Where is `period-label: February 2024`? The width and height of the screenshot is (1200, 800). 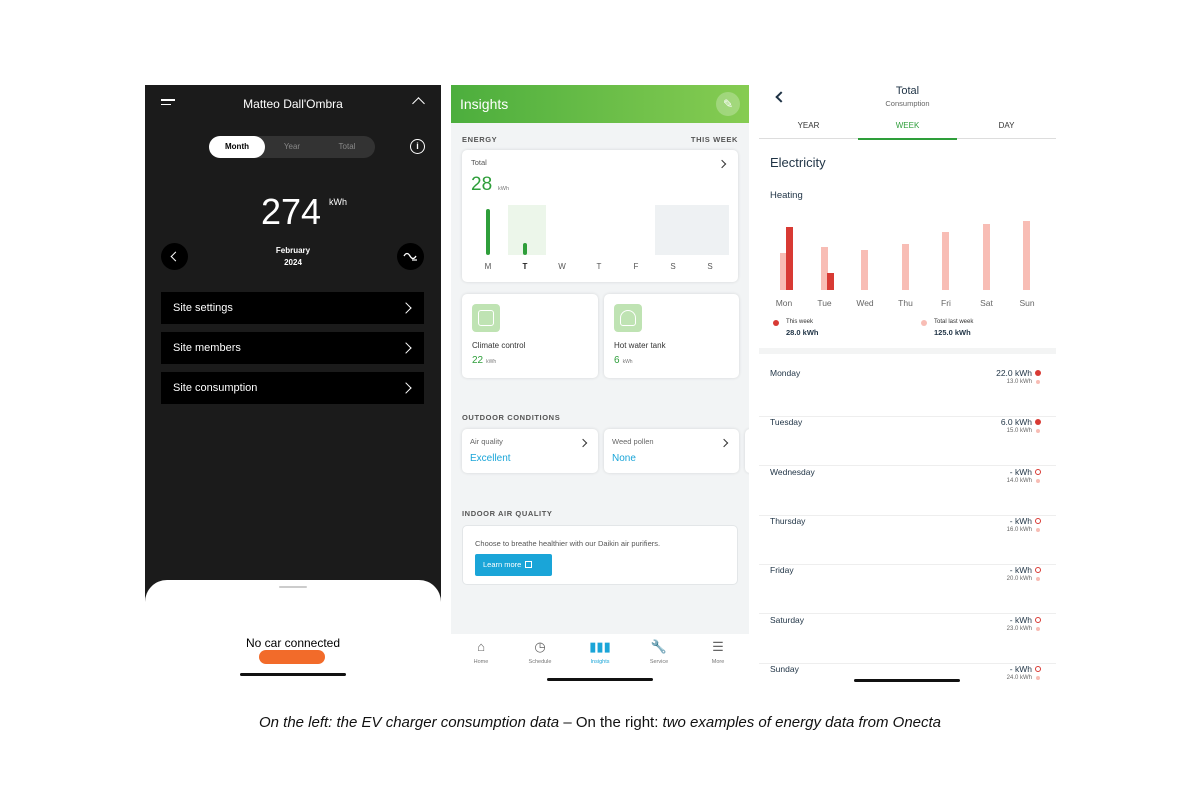 period-label: February 2024 is located at coordinates (293, 257).